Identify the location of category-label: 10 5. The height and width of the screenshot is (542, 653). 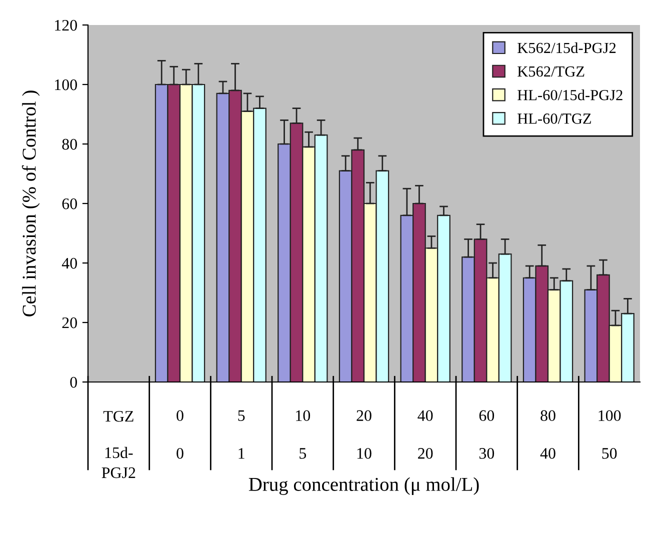
(303, 434).